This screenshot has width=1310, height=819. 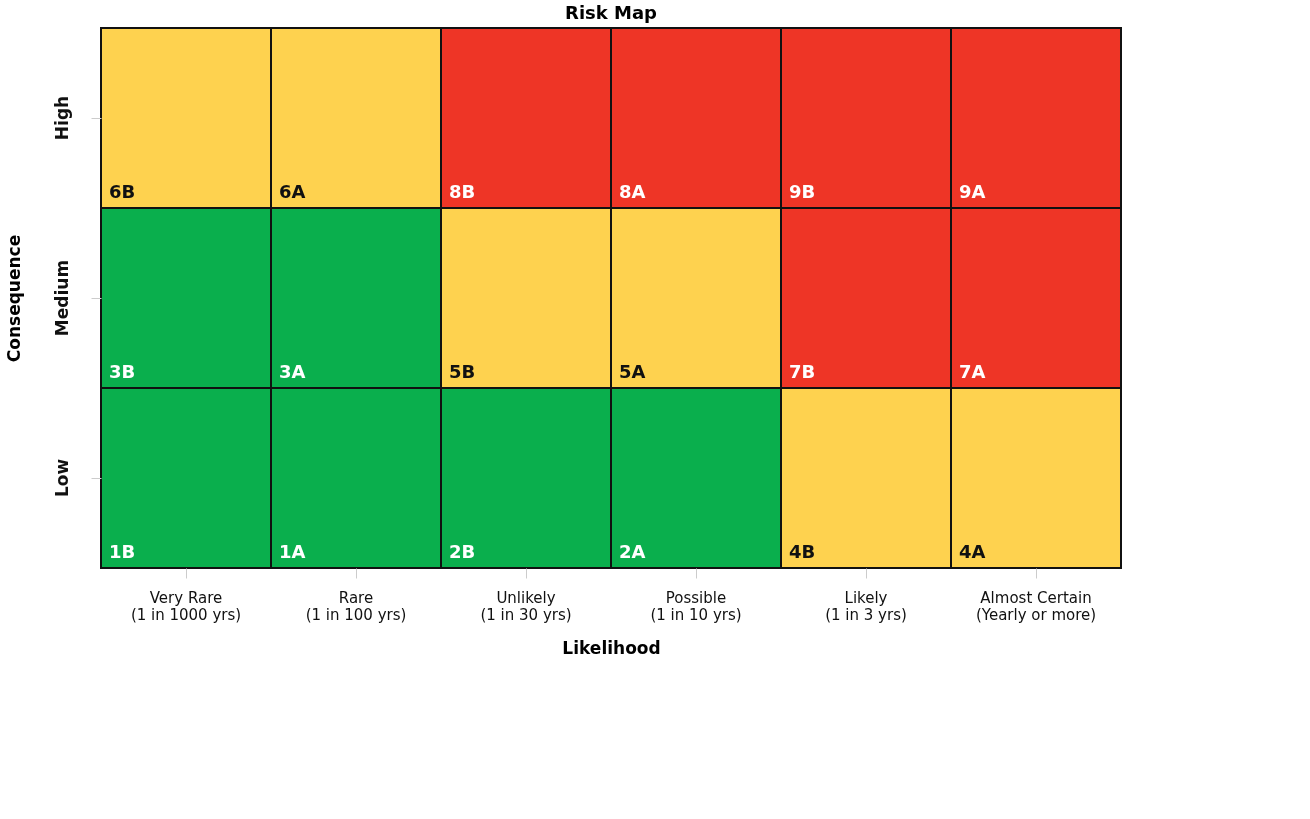 I want to click on chart-title: Risk Map, so click(x=611, y=12).